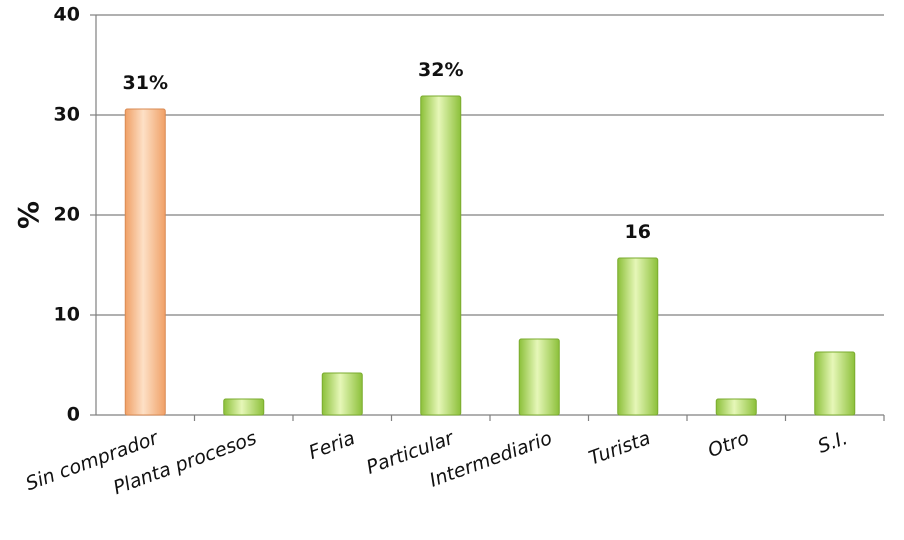 The image size is (904, 540). Describe the element at coordinates (728, 444) in the screenshot. I see `category-label: Otro` at that location.